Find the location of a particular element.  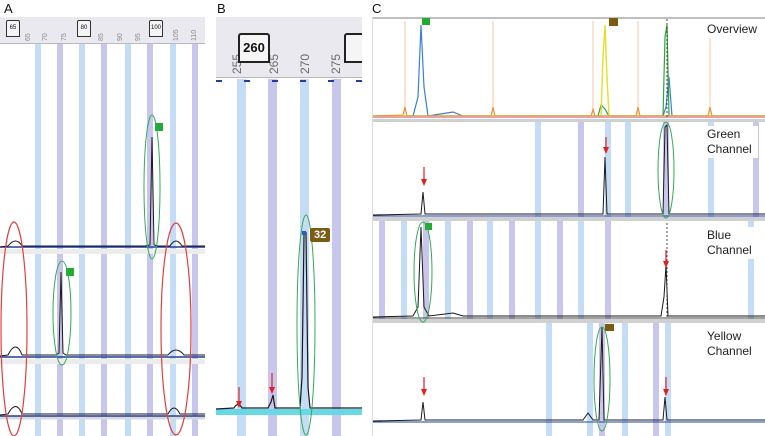

green-channel-bins is located at coordinates (647, 169).